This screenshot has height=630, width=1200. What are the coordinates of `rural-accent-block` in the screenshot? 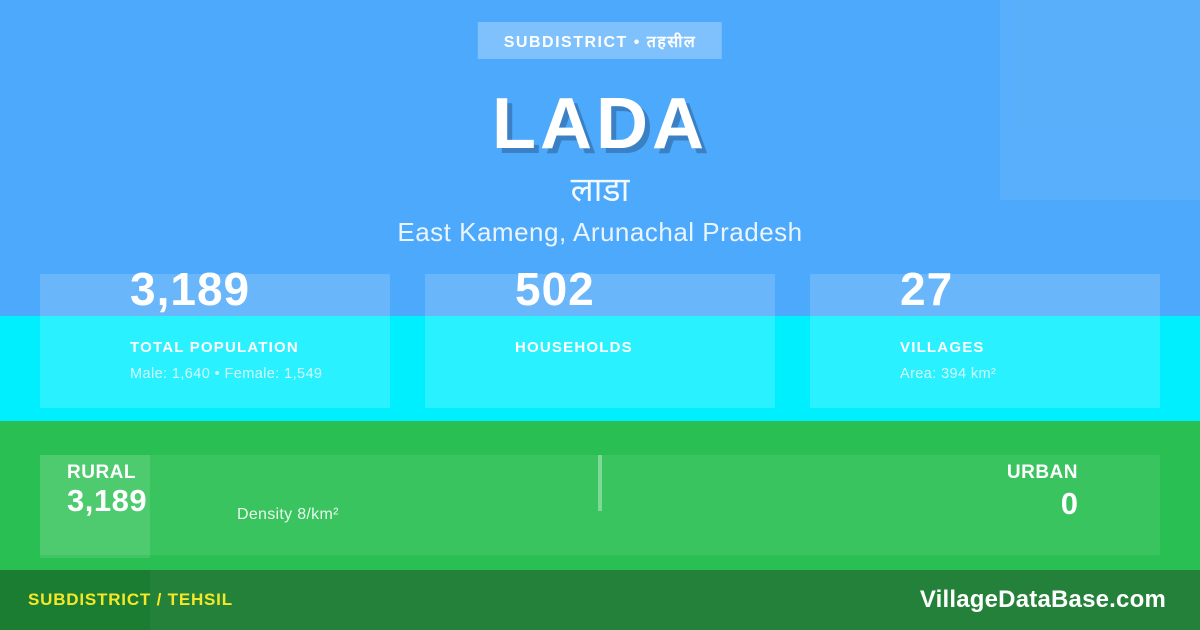 It's located at (95, 506).